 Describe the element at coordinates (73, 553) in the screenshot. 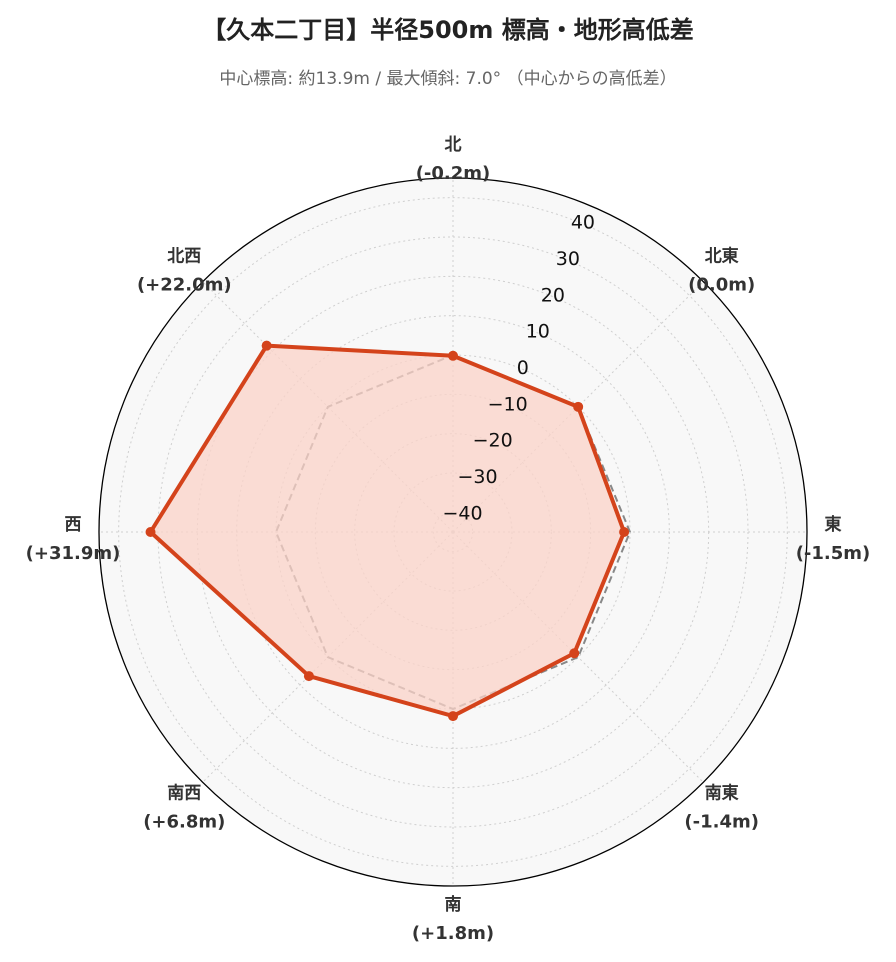

I see `direction-value-label: (+31.9m)` at that location.